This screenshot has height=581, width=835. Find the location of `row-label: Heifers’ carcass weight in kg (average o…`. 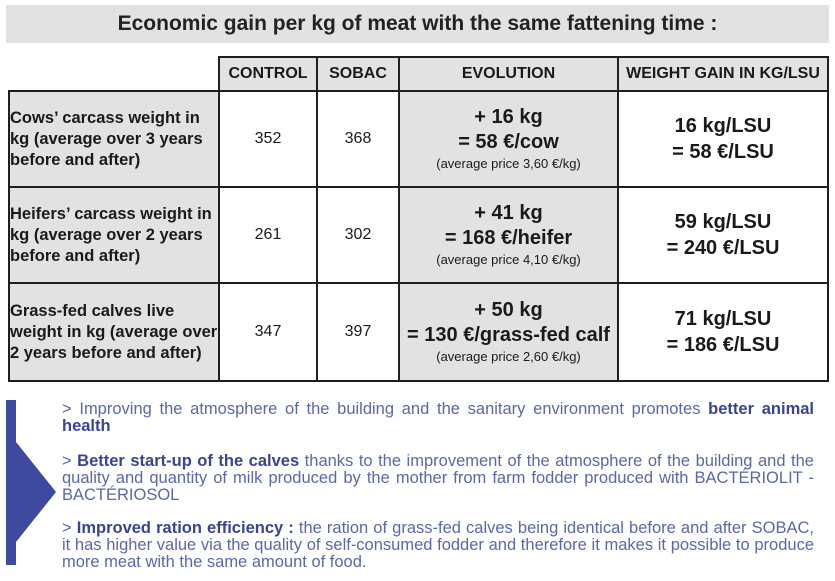

row-label: Heifers’ carcass weight in kg (average o… is located at coordinates (114, 235).